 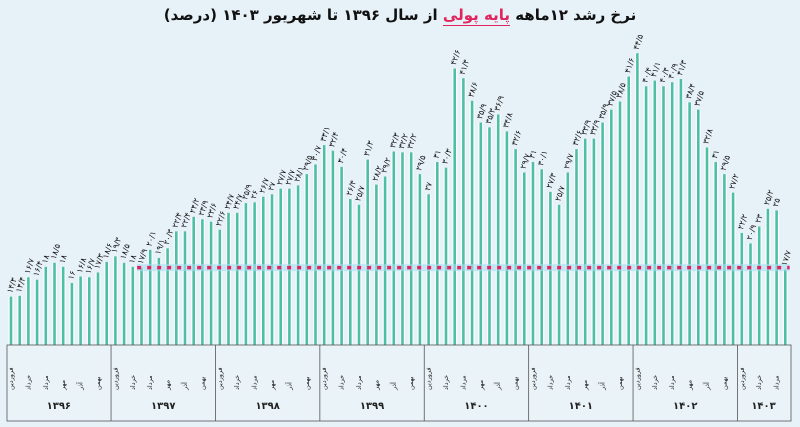 What do you see at coordinates (733, 182) in the screenshot?
I see `data-label: ۲۷/۲` at bounding box center [733, 182].